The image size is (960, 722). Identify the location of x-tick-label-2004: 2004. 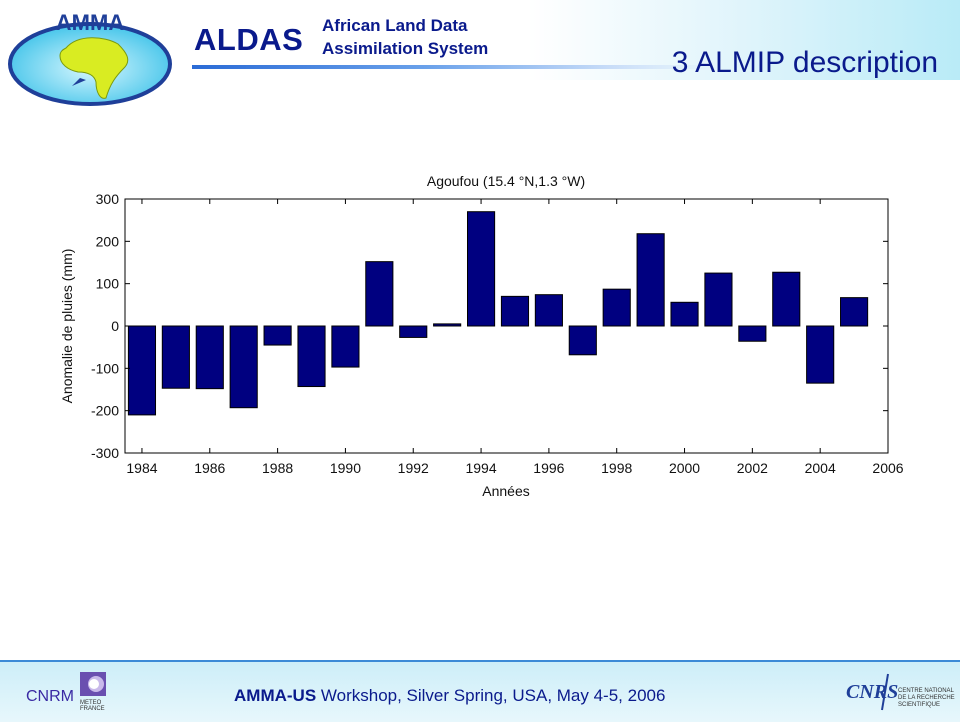
(820, 468).